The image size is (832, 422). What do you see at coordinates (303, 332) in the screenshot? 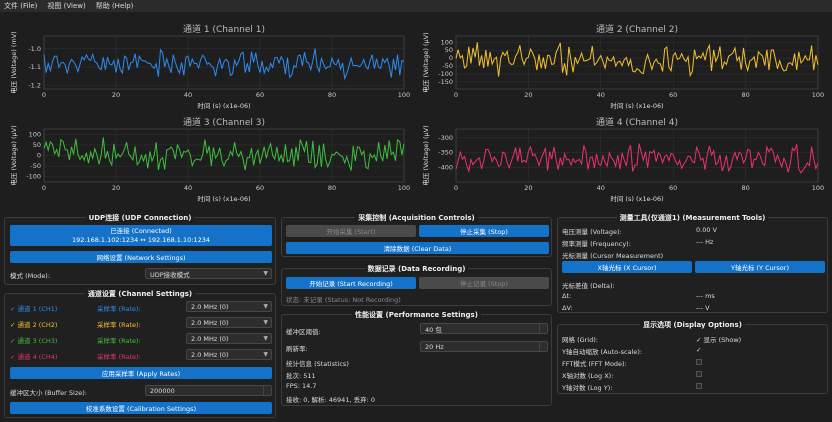
I see `buffer-threshold-label: 缓冲区阈值:` at bounding box center [303, 332].